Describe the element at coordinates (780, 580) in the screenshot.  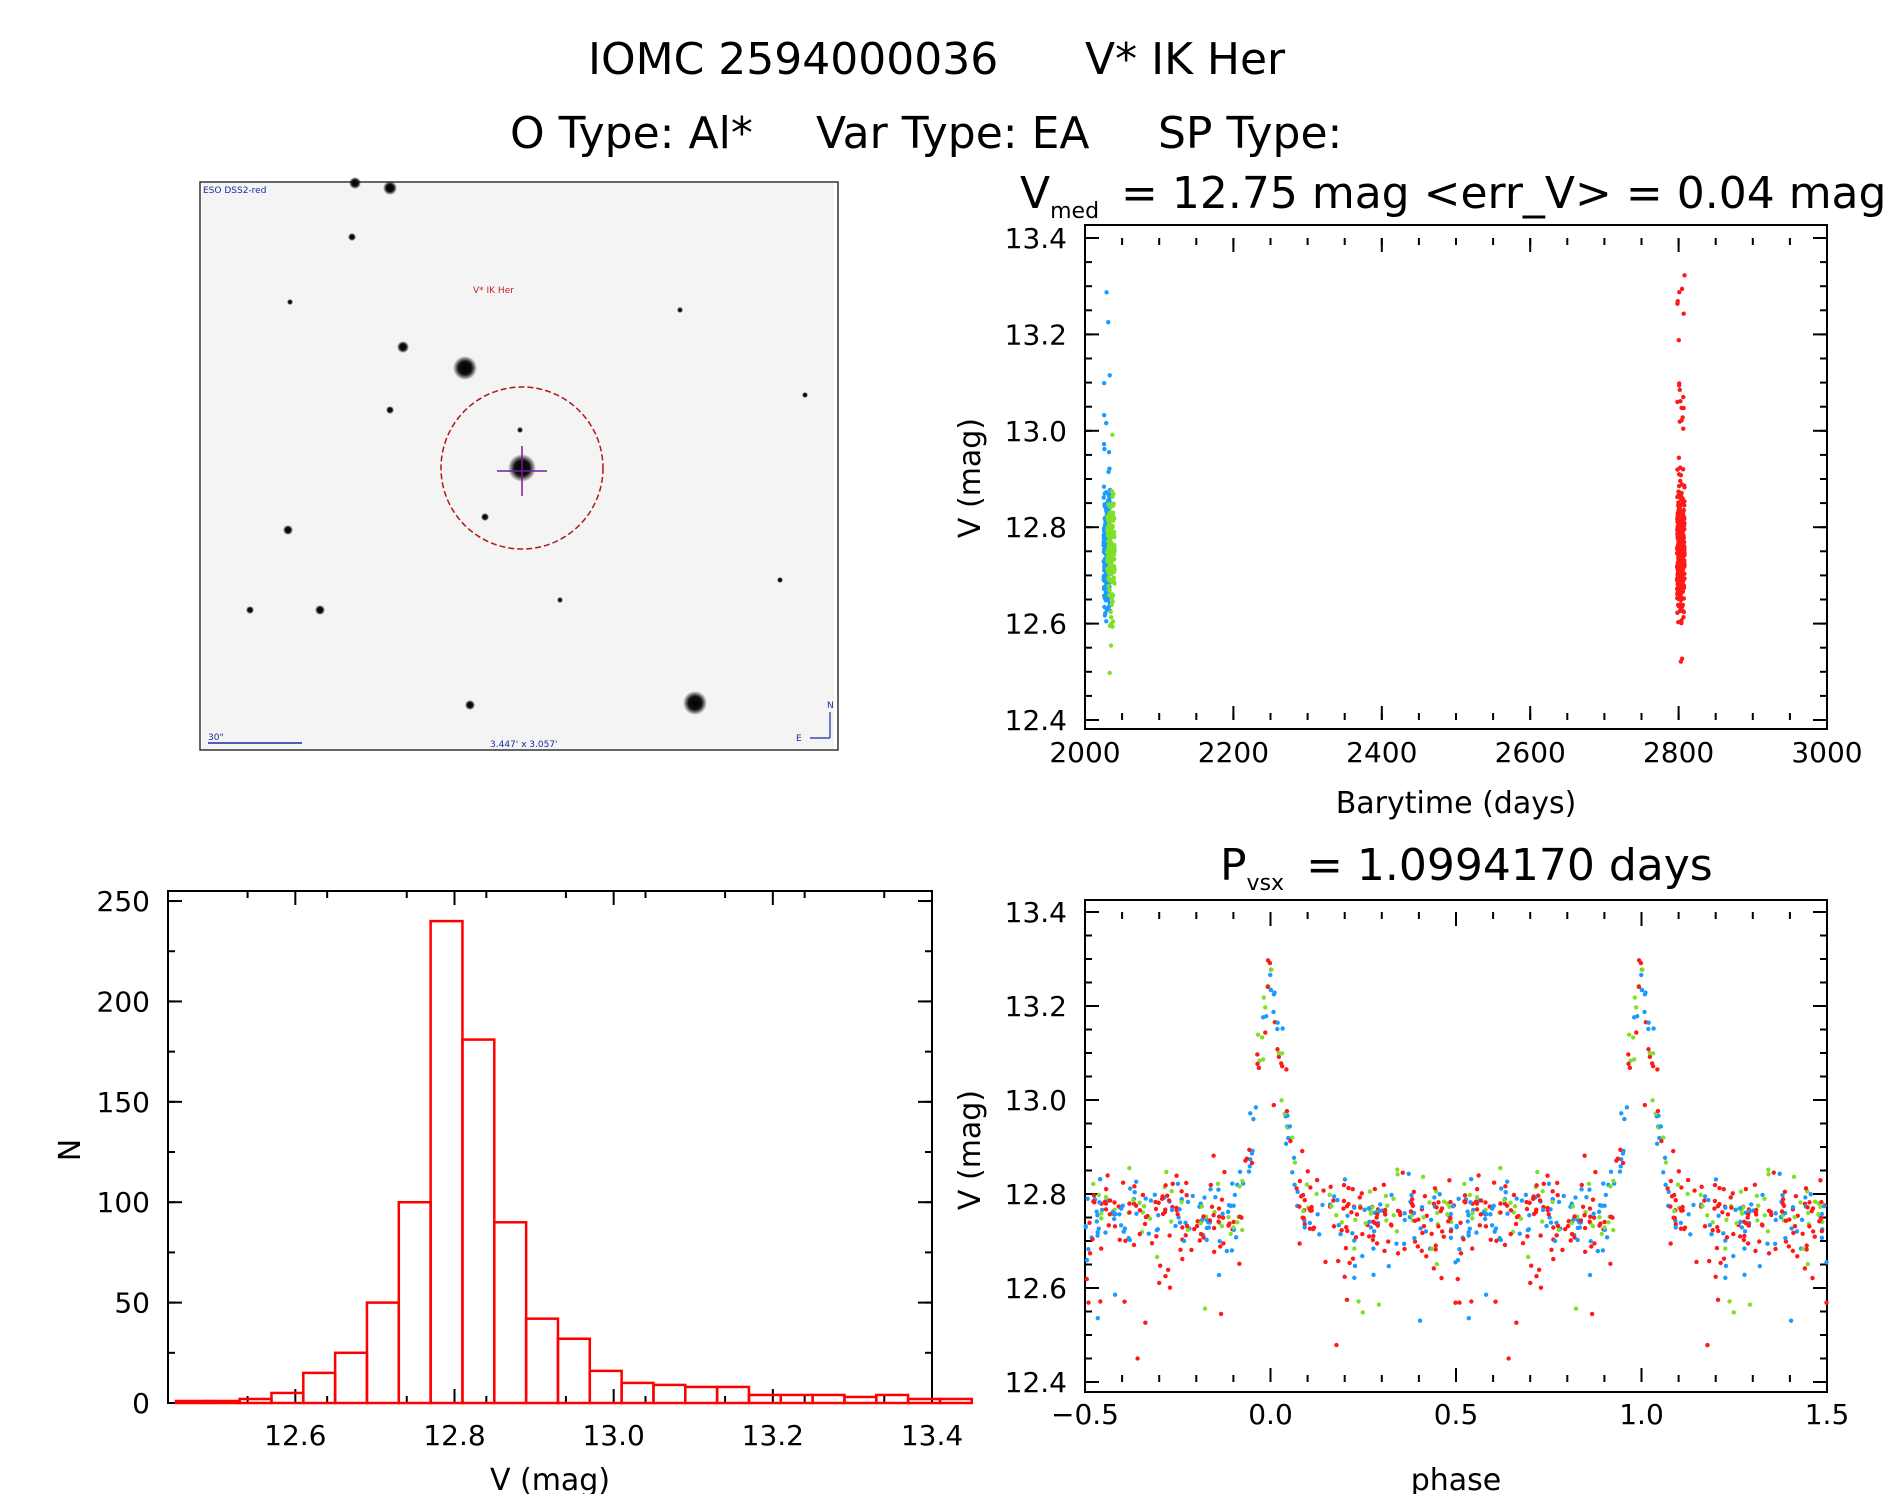
I see `star` at that location.